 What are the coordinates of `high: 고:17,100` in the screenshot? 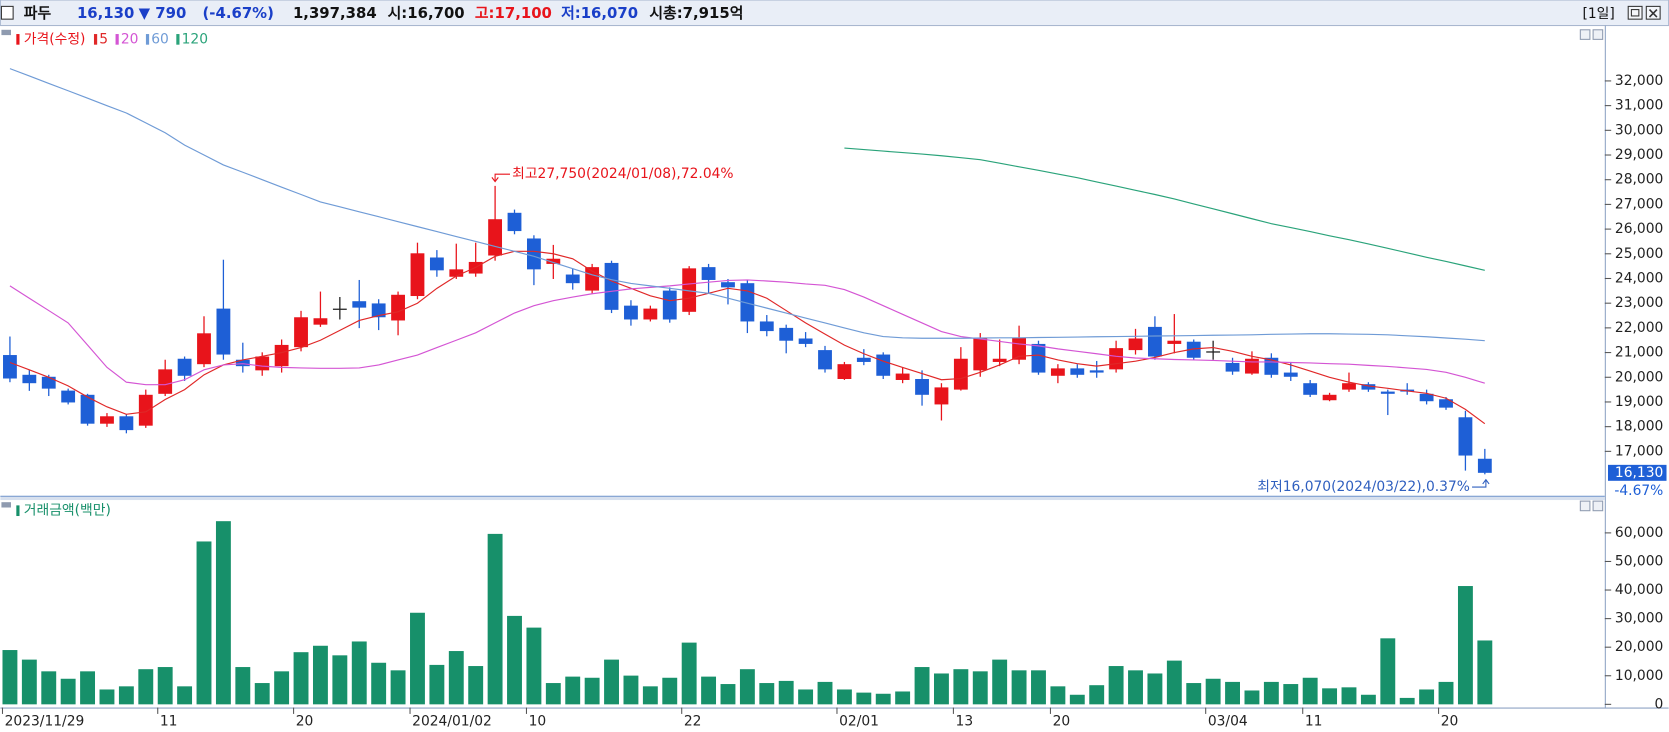 It's located at (513, 13).